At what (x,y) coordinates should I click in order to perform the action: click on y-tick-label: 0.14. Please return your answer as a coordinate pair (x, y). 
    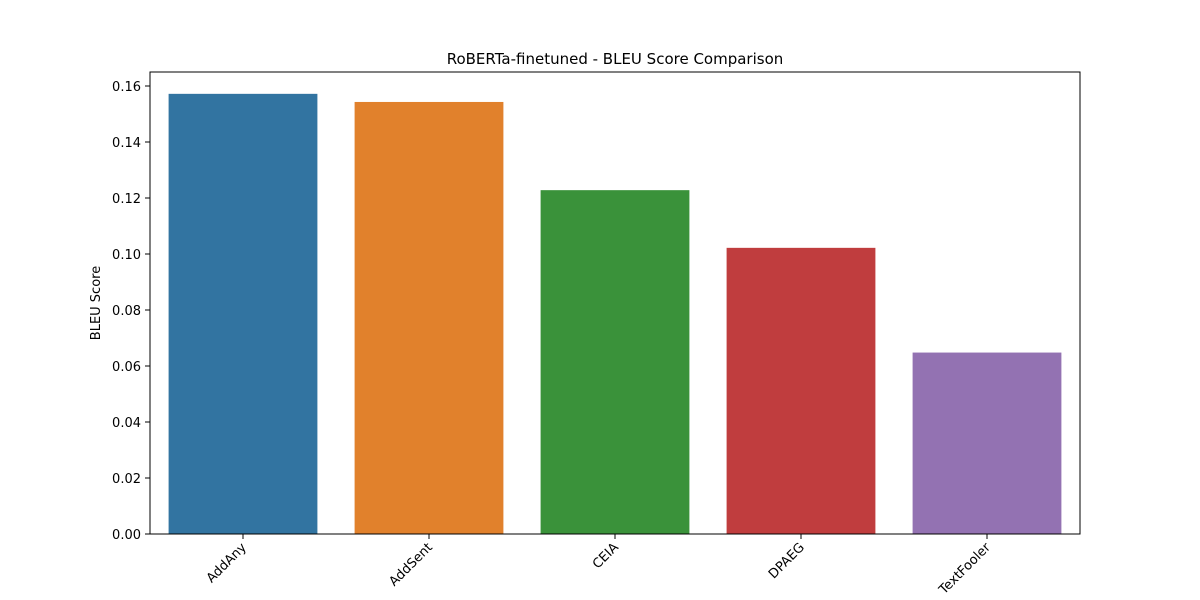
    Looking at the image, I should click on (126, 143).